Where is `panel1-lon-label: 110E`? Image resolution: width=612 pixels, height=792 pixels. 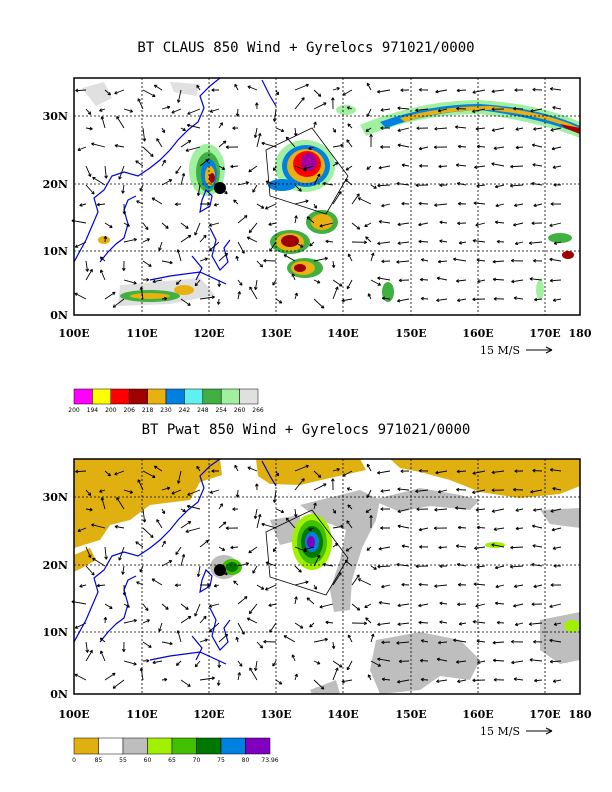 panel1-lon-label: 110E is located at coordinates (141, 333).